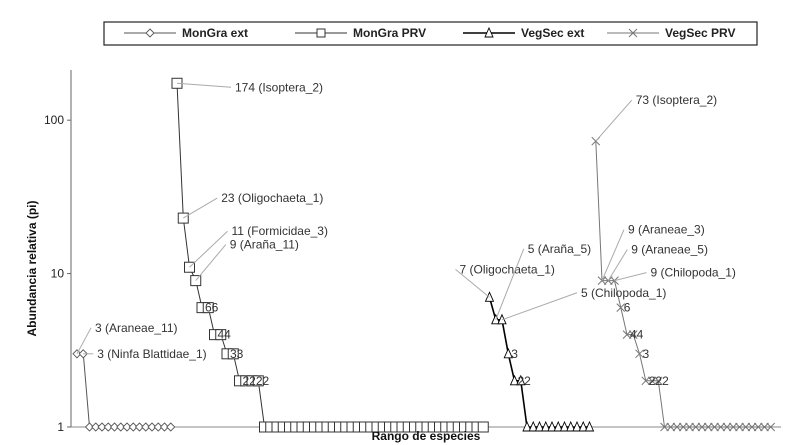 The image size is (791, 445). I want to click on annotation-label: 9 (Chilopoda_1), so click(693, 273).